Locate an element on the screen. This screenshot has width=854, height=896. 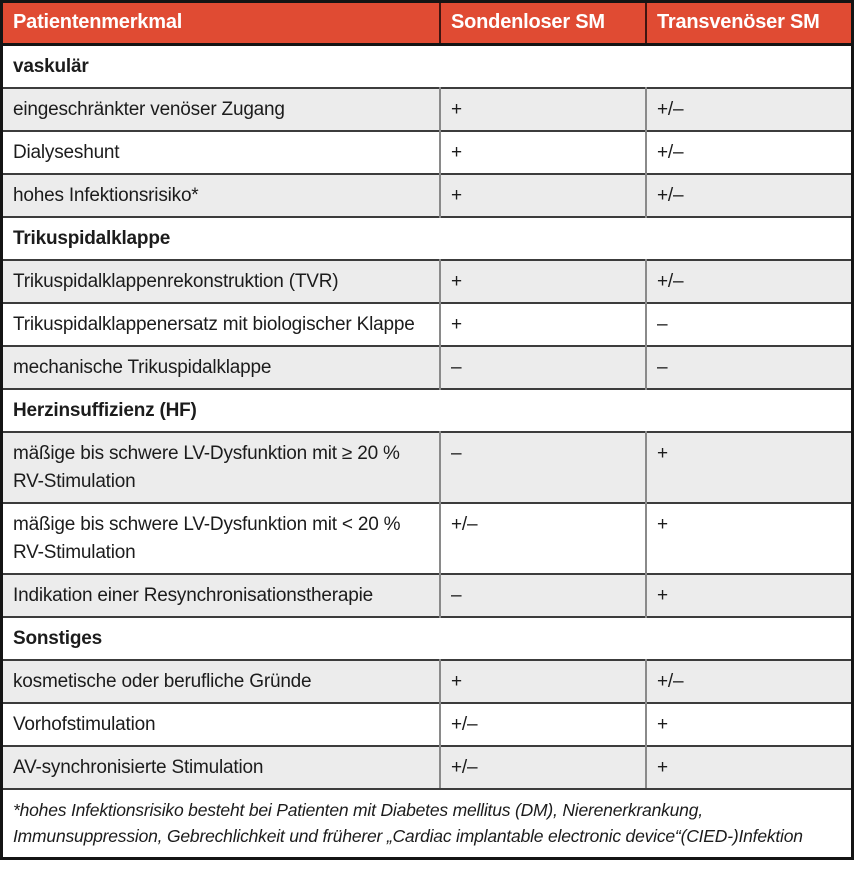
section-label: Herzinsuffizienz (HF) is located at coordinates (427, 410).